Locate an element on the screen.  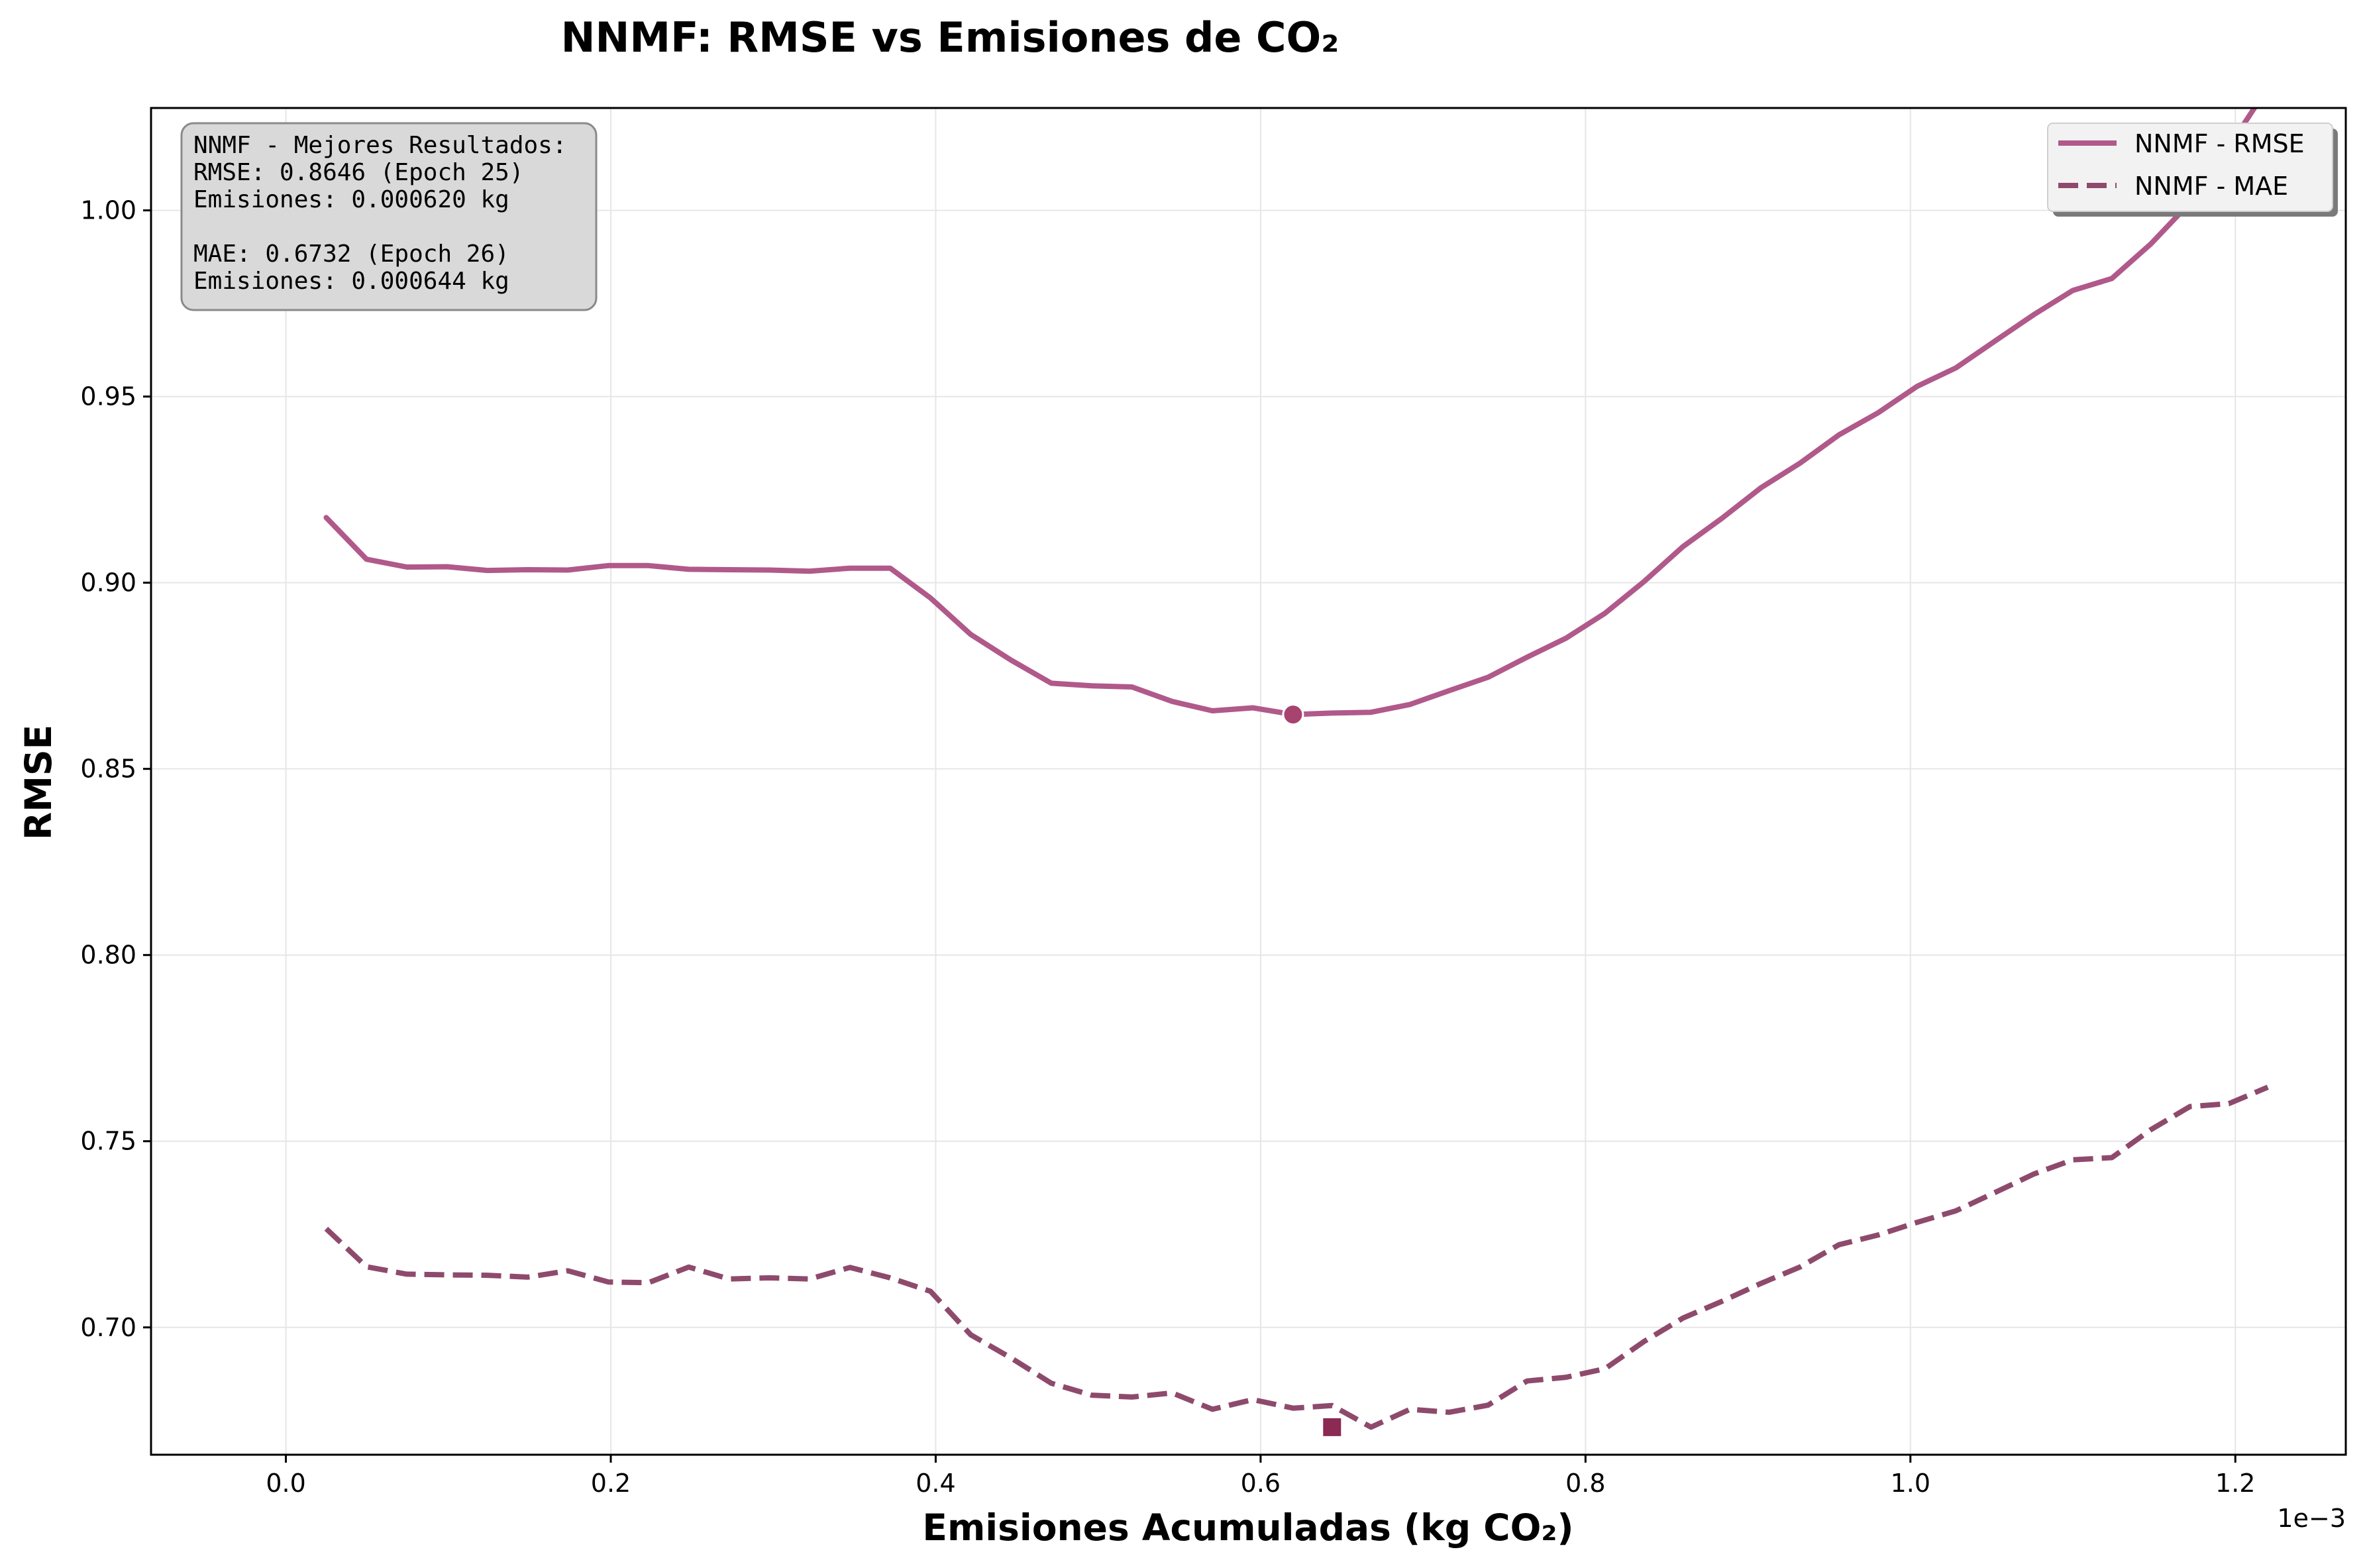
legend: NNMF - RMSE NNMF - MAE is located at coordinates (2192, 170).